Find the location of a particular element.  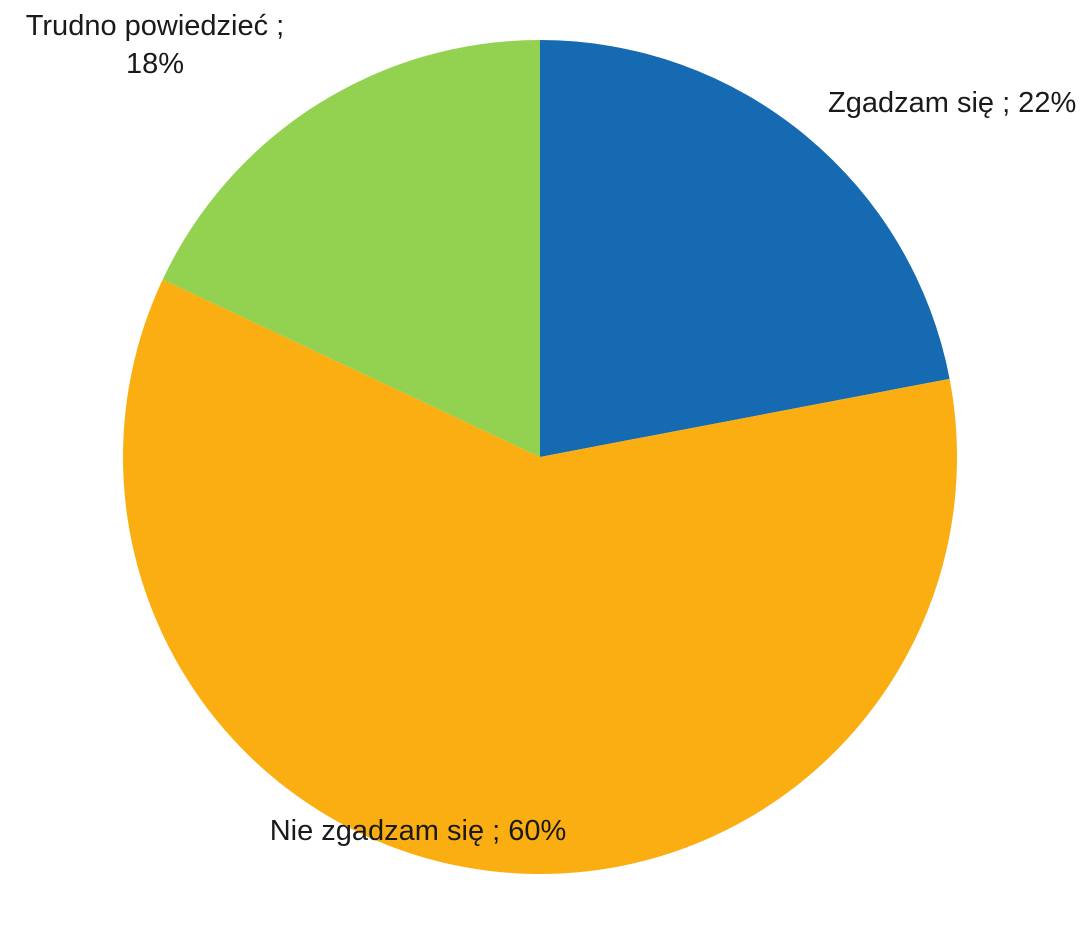

data-label-nie-zgadzam-sie: Nie zgadzam się ; 60% is located at coordinates (418, 831).